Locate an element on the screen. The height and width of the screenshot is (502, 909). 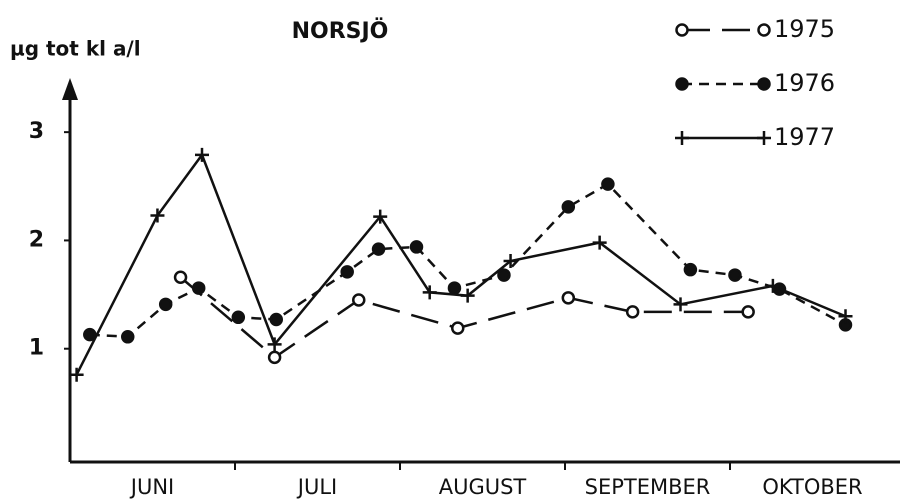
x-tick-label: AUGUST is located at coordinates (483, 487).